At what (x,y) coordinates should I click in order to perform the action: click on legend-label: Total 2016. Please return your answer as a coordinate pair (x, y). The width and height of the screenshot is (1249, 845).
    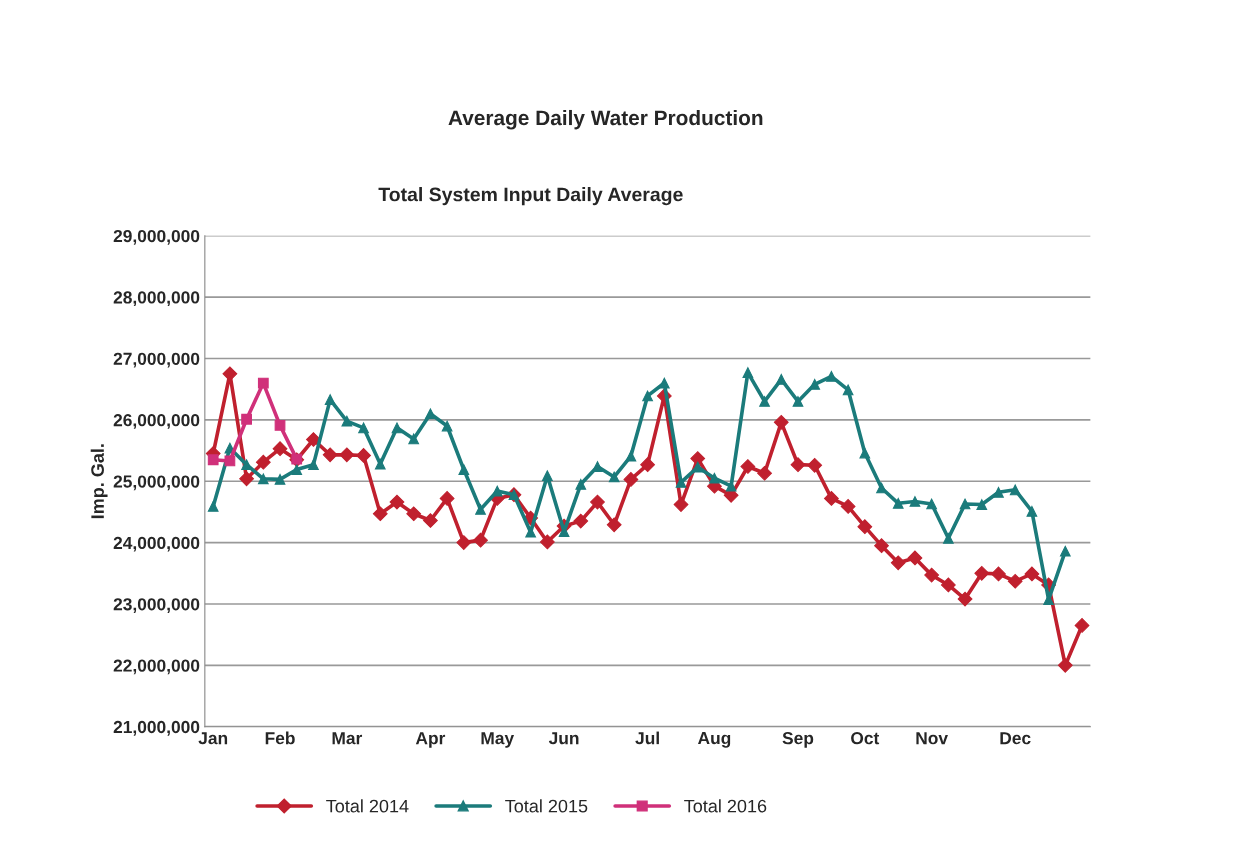
    Looking at the image, I should click on (725, 806).